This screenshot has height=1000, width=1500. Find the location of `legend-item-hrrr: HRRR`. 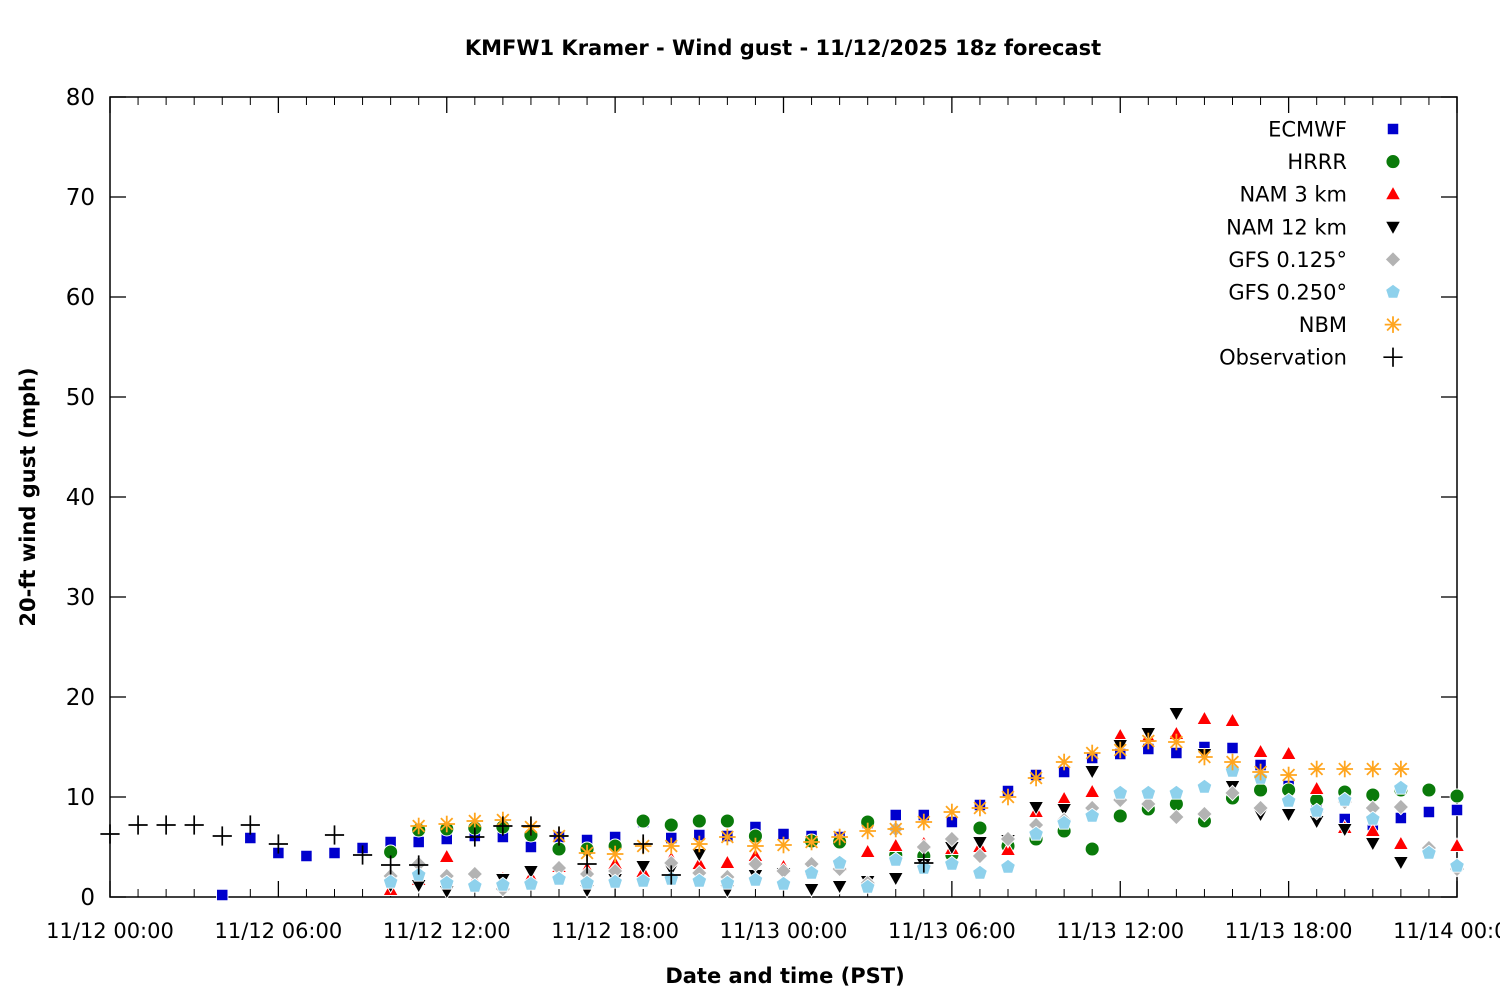

legend-item-hrrr: HRRR is located at coordinates (1344, 162).